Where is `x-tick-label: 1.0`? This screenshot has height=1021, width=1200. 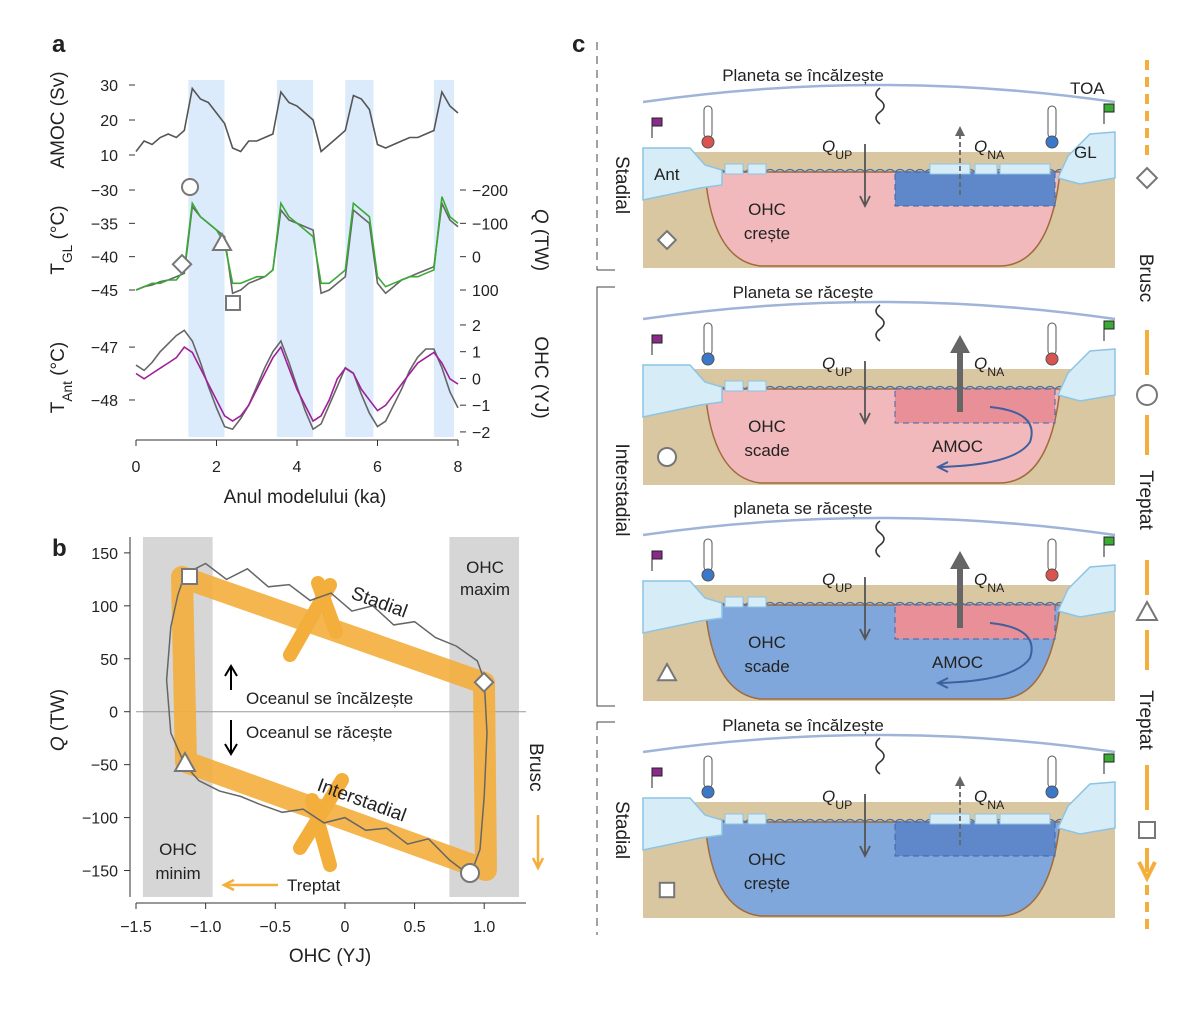 x-tick-label: 1.0 is located at coordinates (484, 927).